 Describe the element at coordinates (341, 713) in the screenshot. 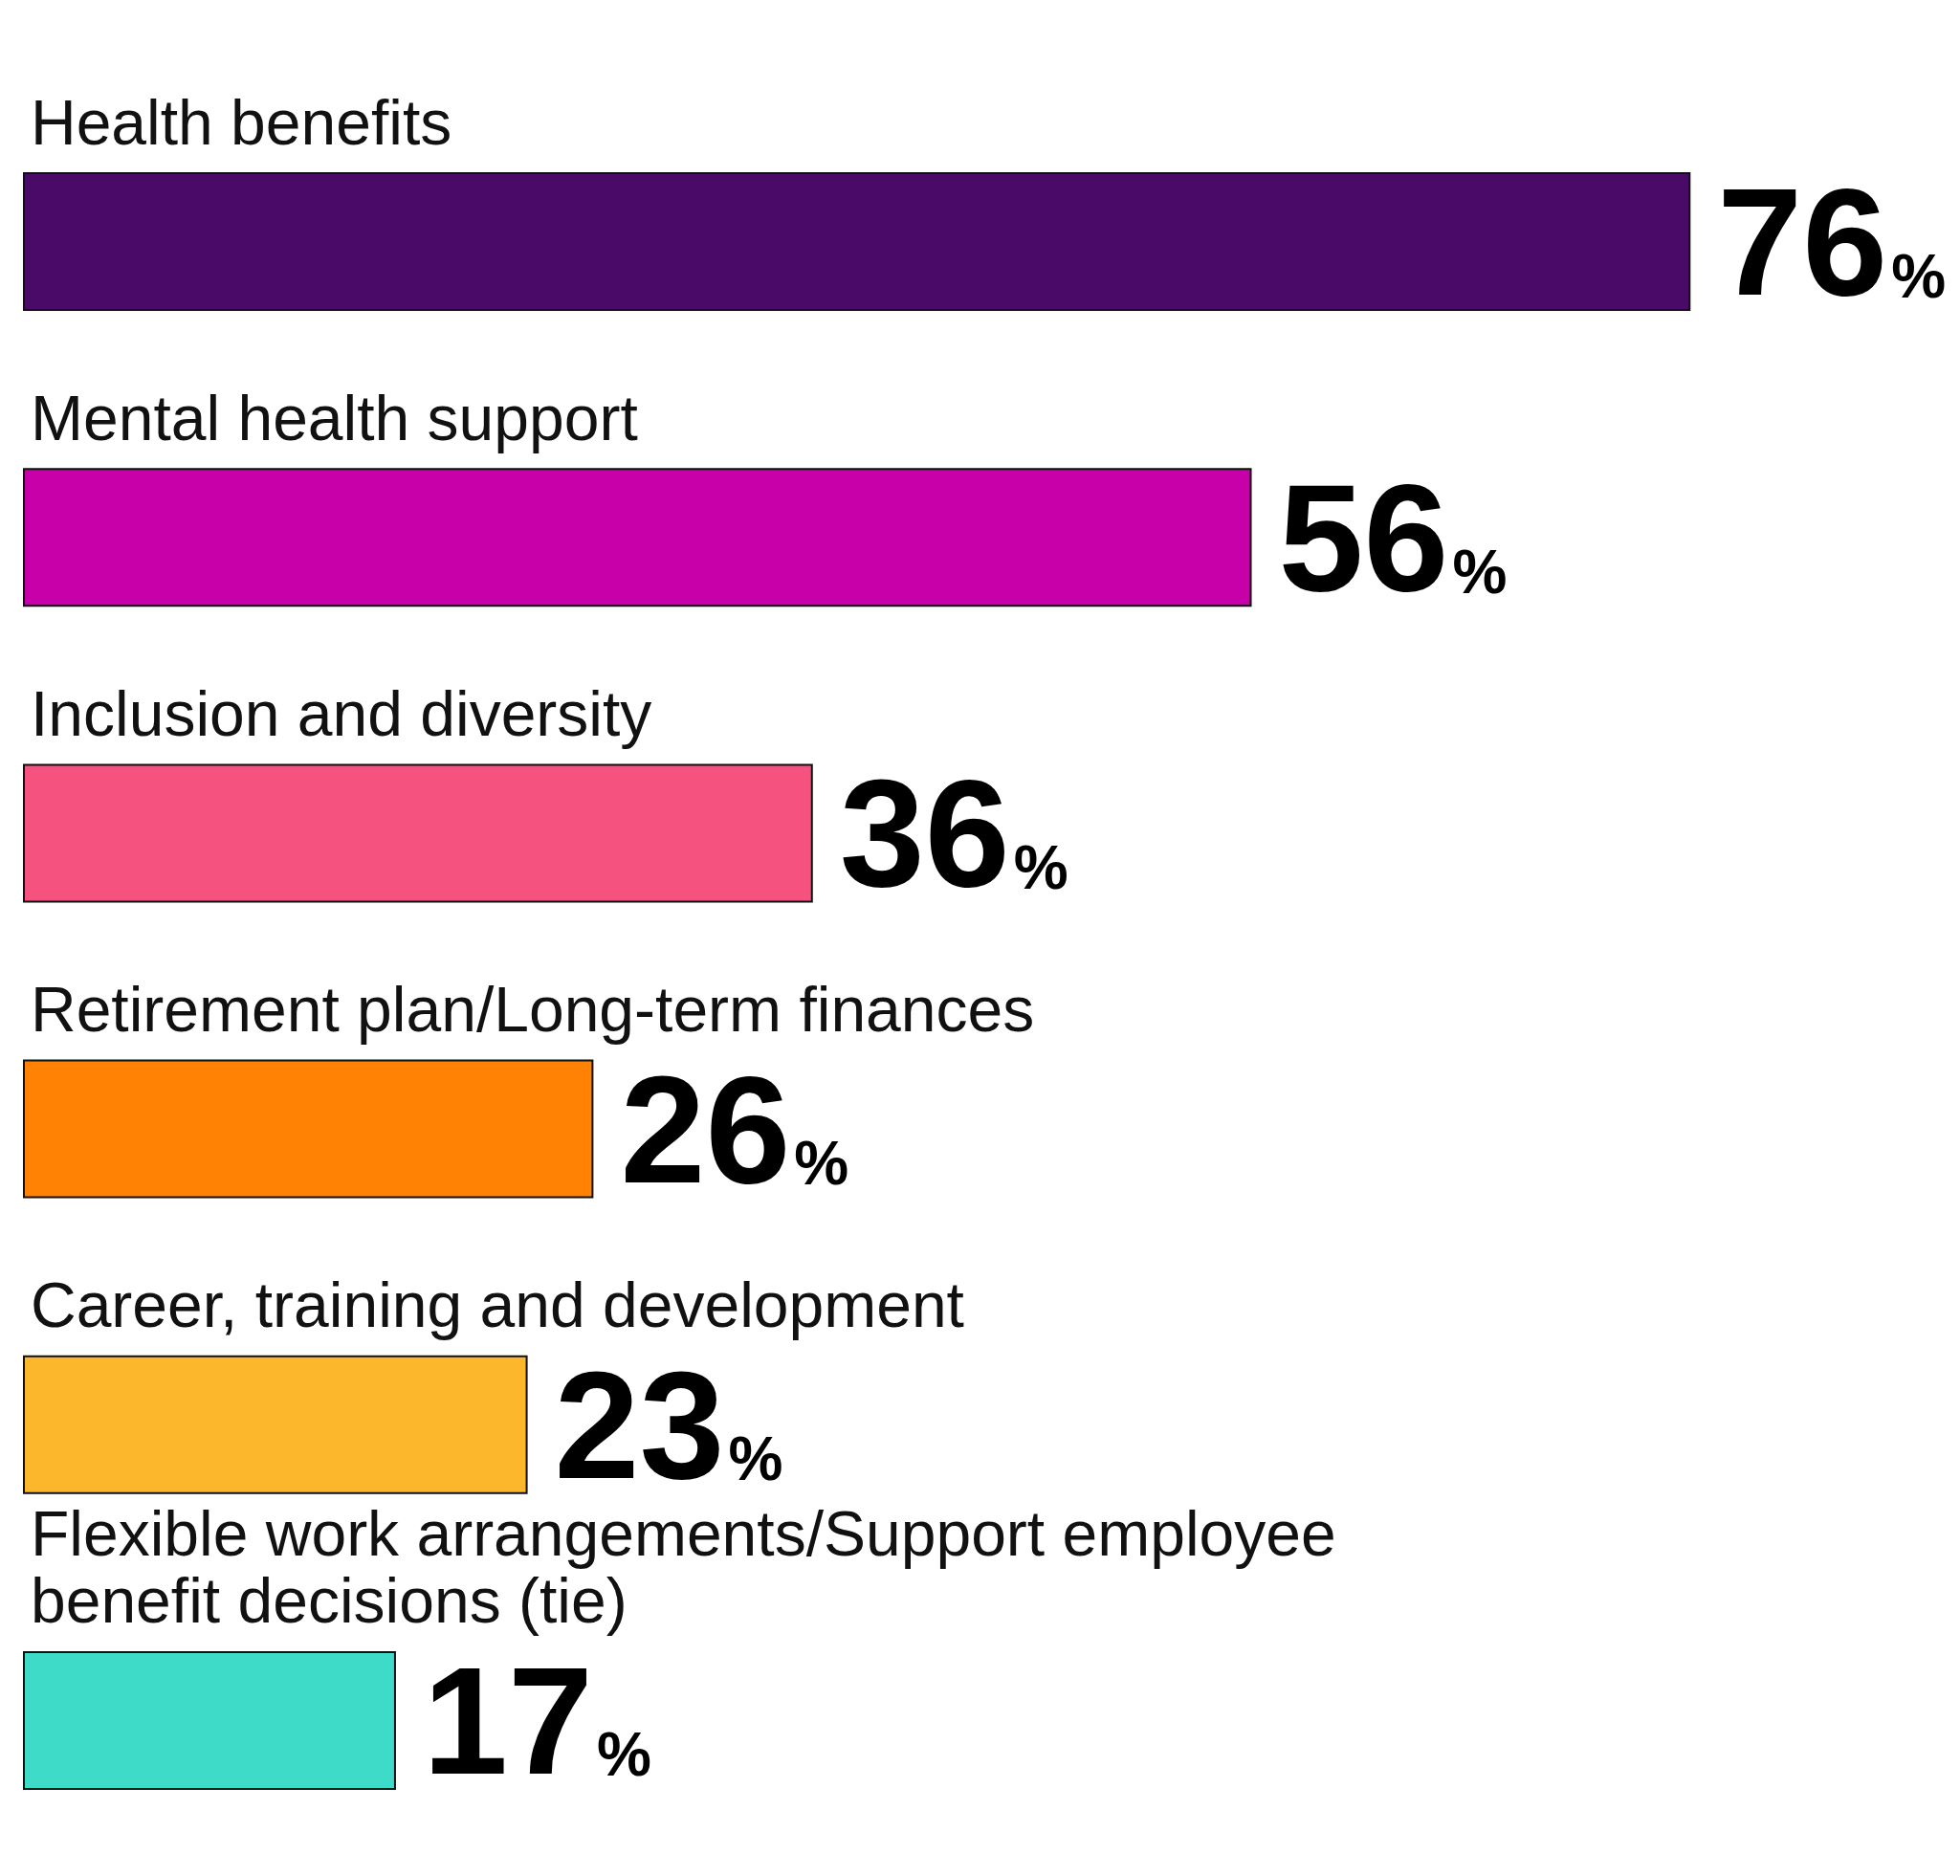

I see `y-tick-label: Inclusion and diversity` at that location.